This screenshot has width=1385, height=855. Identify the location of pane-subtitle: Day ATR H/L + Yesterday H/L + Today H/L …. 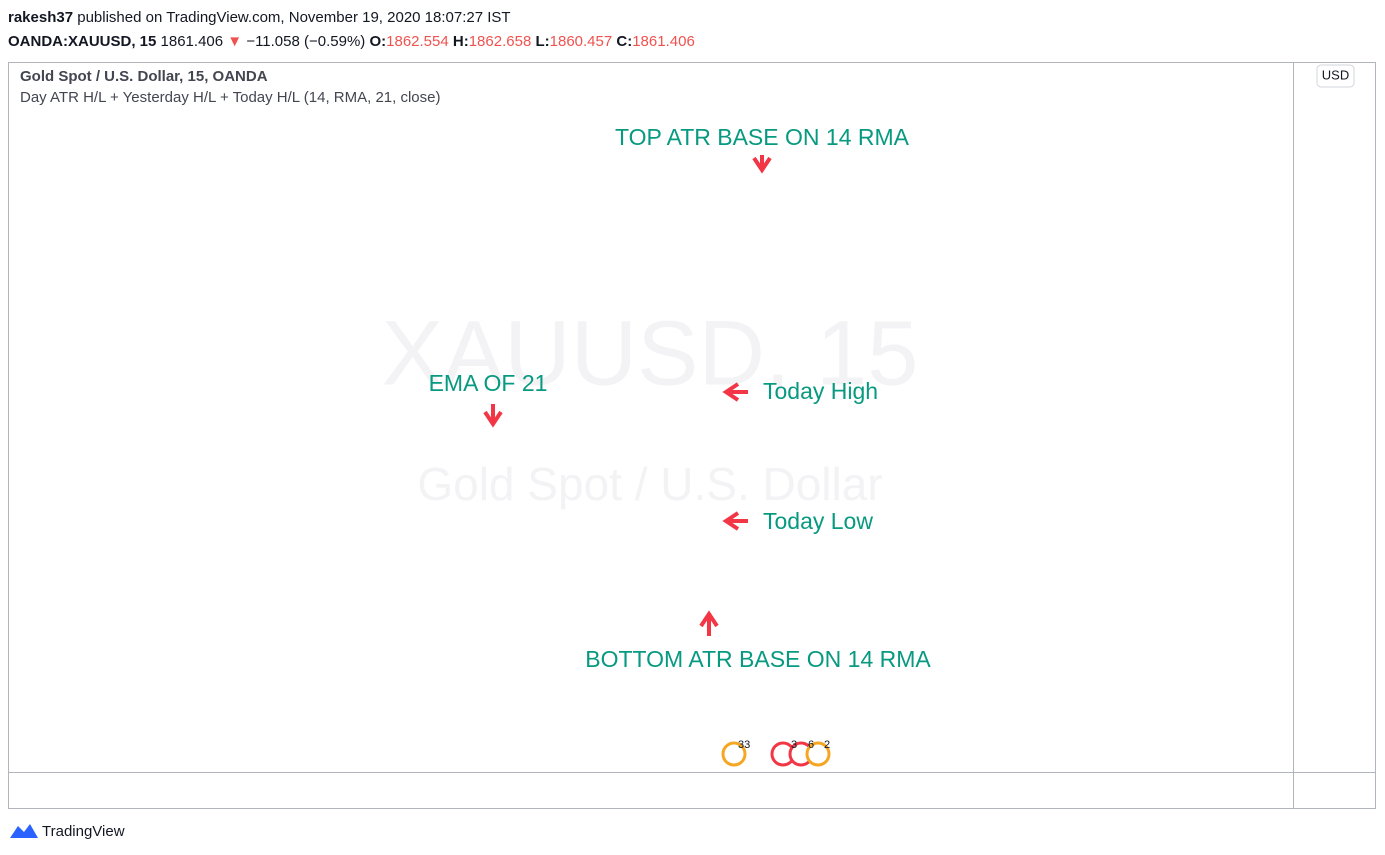
(230, 97).